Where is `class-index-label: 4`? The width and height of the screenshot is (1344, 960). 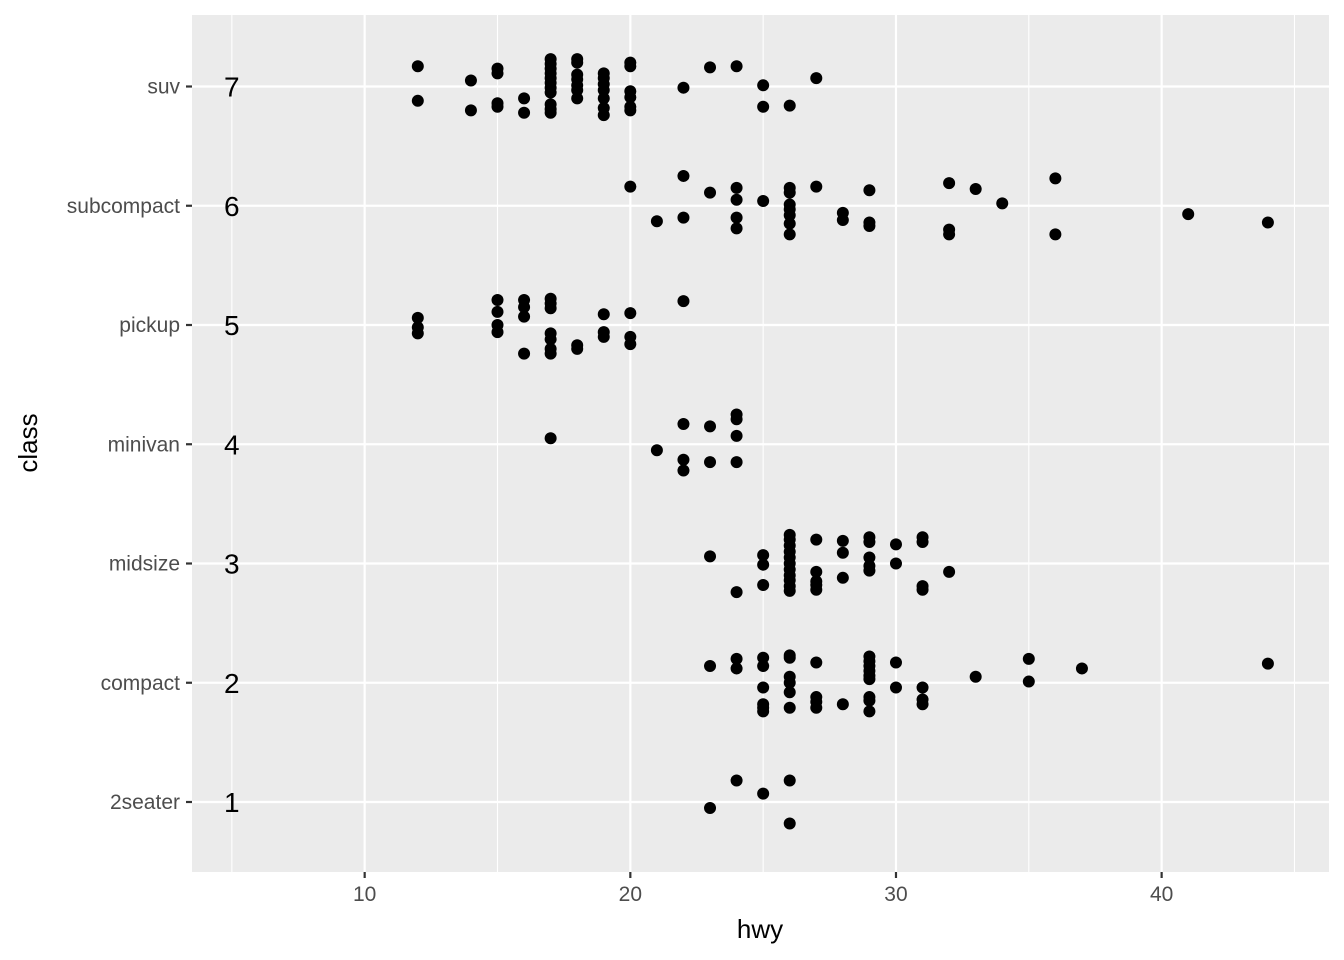
class-index-label: 4 is located at coordinates (232, 444).